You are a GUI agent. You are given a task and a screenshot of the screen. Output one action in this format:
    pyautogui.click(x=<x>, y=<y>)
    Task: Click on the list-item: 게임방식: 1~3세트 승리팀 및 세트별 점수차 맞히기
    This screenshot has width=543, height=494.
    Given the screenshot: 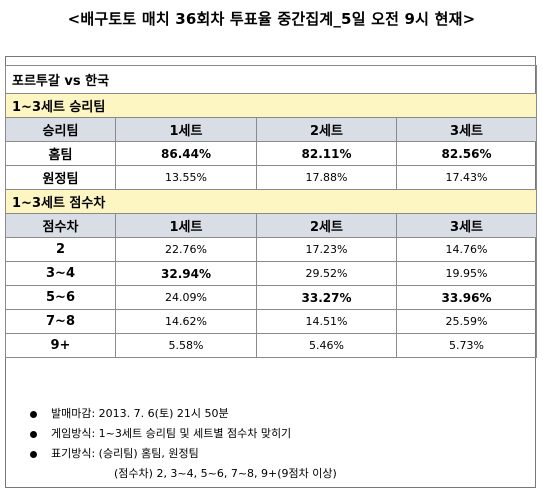 What is the action you would take?
    pyautogui.click(x=183, y=434)
    